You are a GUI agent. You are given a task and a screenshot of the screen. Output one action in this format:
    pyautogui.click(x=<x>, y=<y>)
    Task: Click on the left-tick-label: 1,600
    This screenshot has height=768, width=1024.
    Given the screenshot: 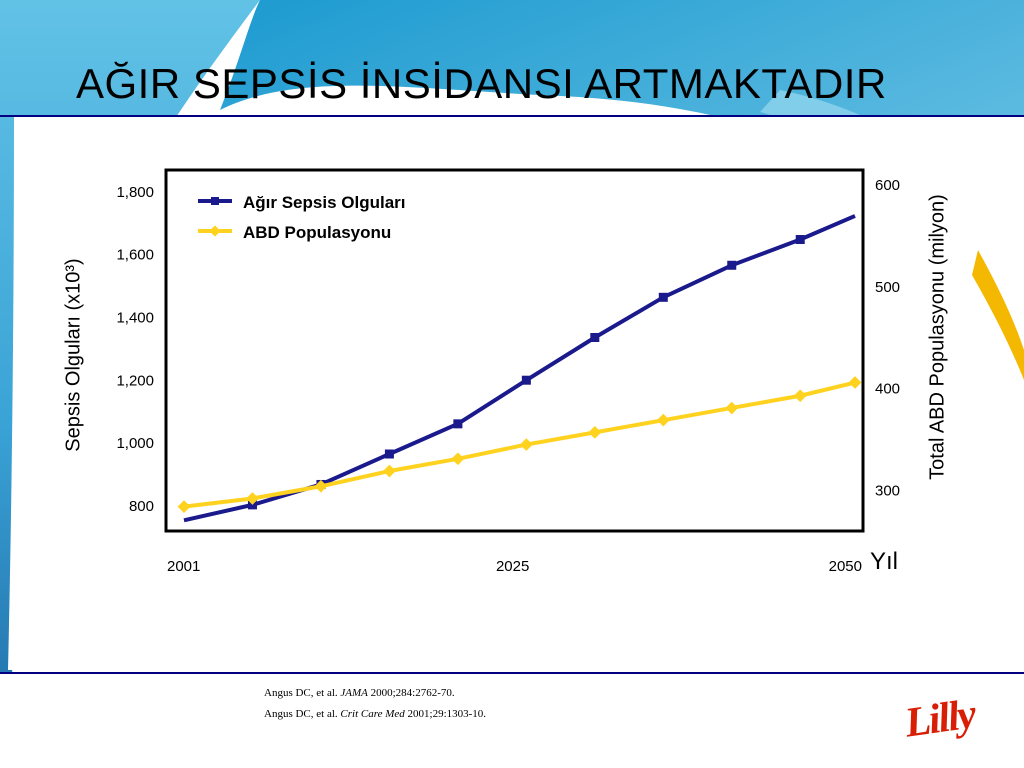 What is the action you would take?
    pyautogui.click(x=135, y=255)
    